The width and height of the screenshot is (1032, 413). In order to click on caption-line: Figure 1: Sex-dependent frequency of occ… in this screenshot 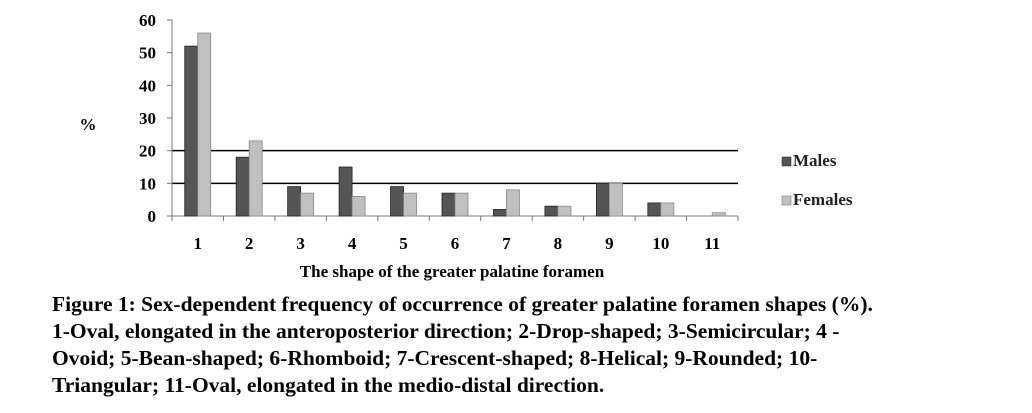, I will do `click(462, 304)`.